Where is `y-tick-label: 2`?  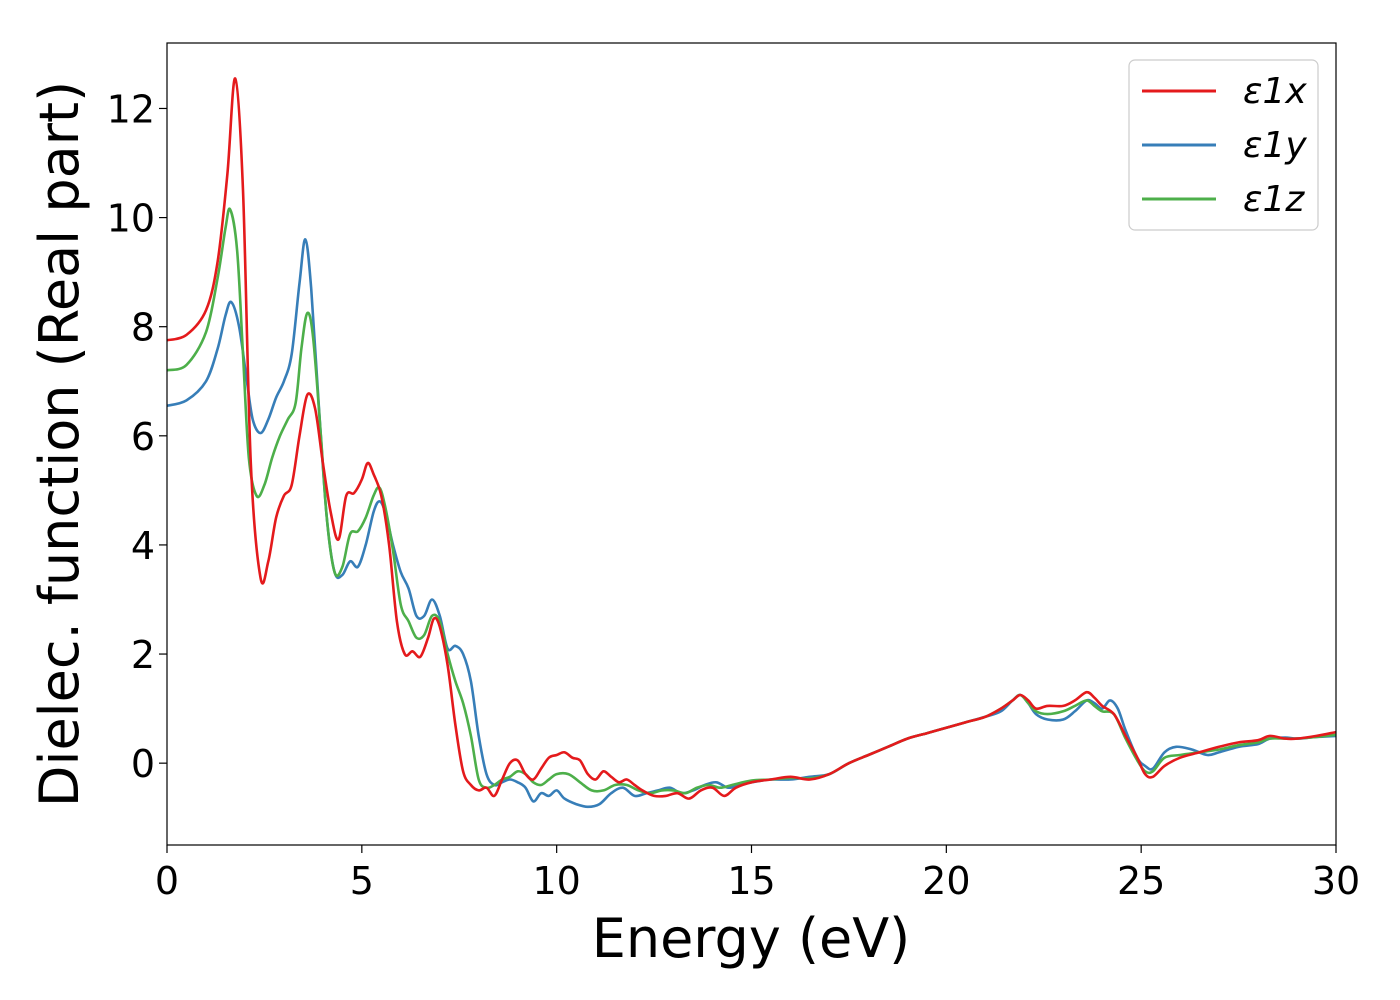
y-tick-label: 2 is located at coordinates (143, 655).